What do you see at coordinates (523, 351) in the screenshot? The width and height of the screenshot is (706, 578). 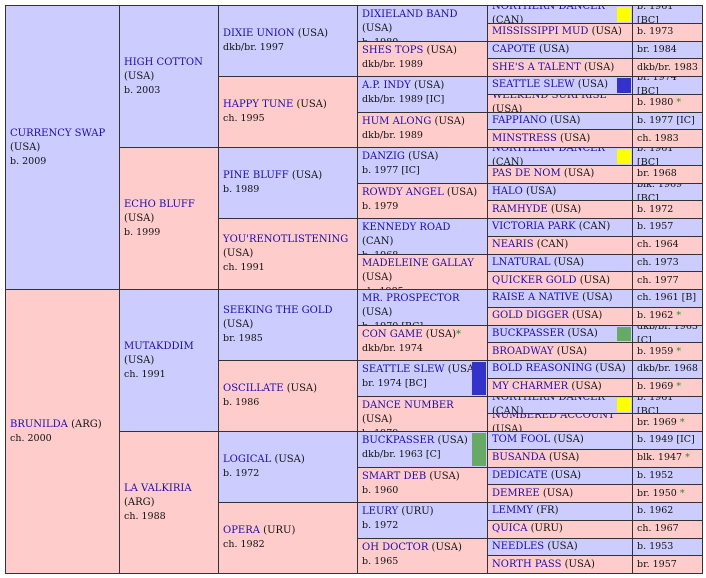 I see `horse-name-link: BROADWAY` at bounding box center [523, 351].